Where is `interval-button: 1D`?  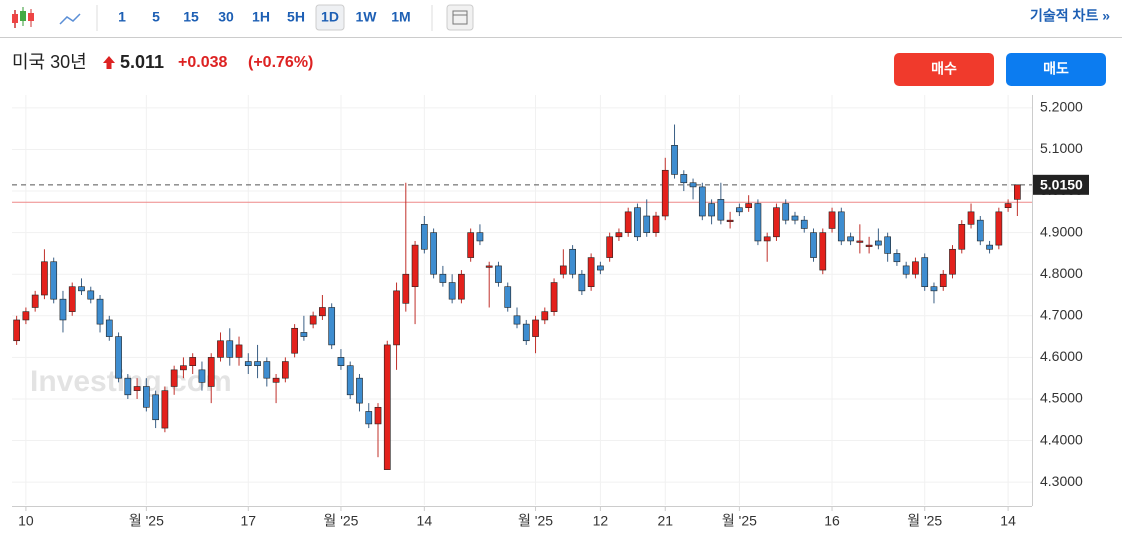
interval-button: 1D is located at coordinates (330, 17).